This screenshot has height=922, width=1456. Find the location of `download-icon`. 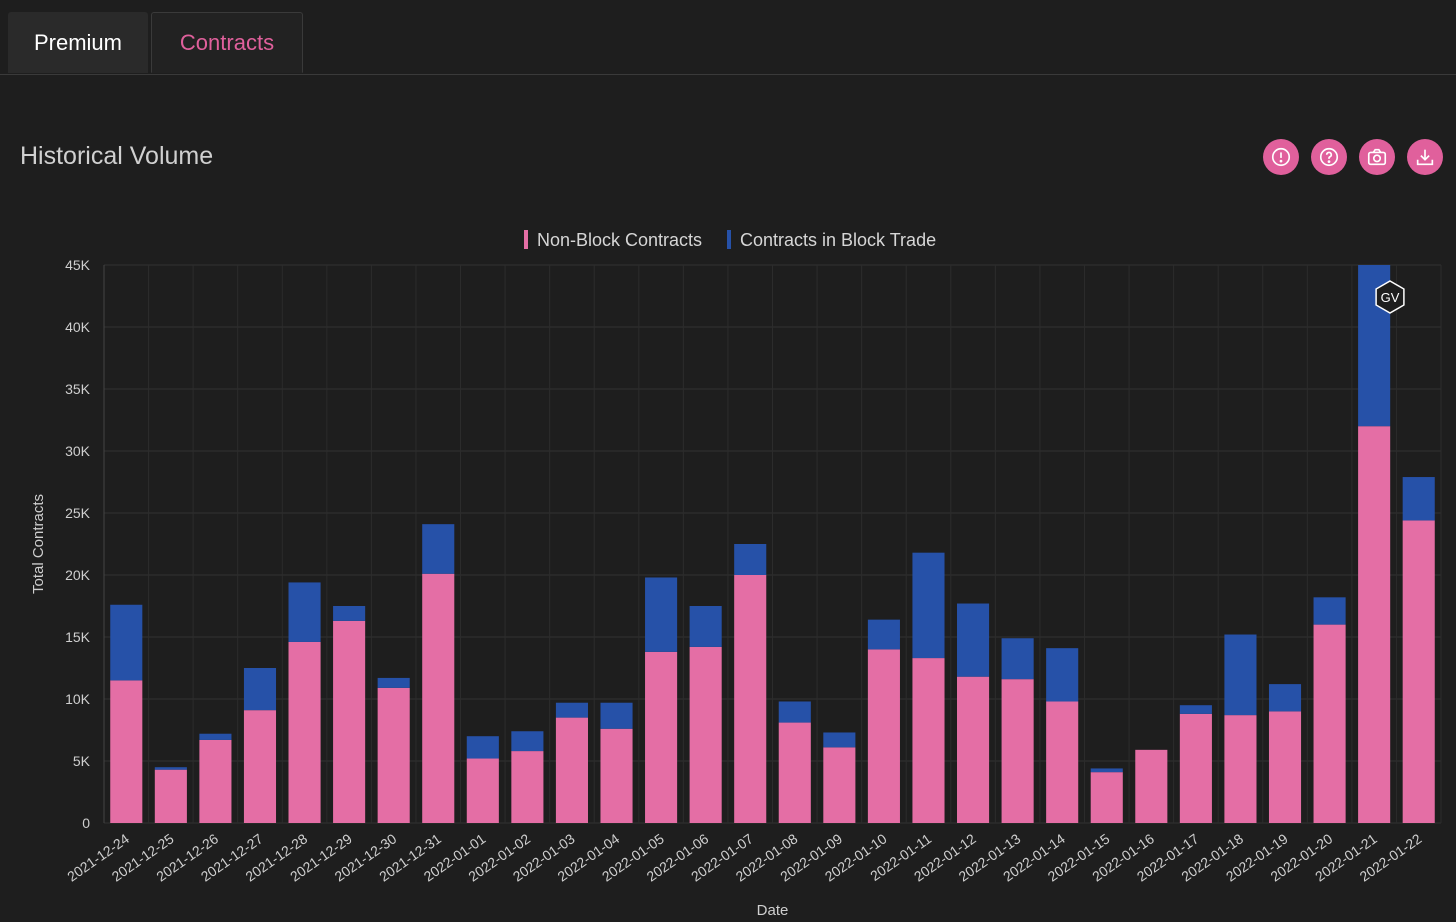

download-icon is located at coordinates (1425, 157).